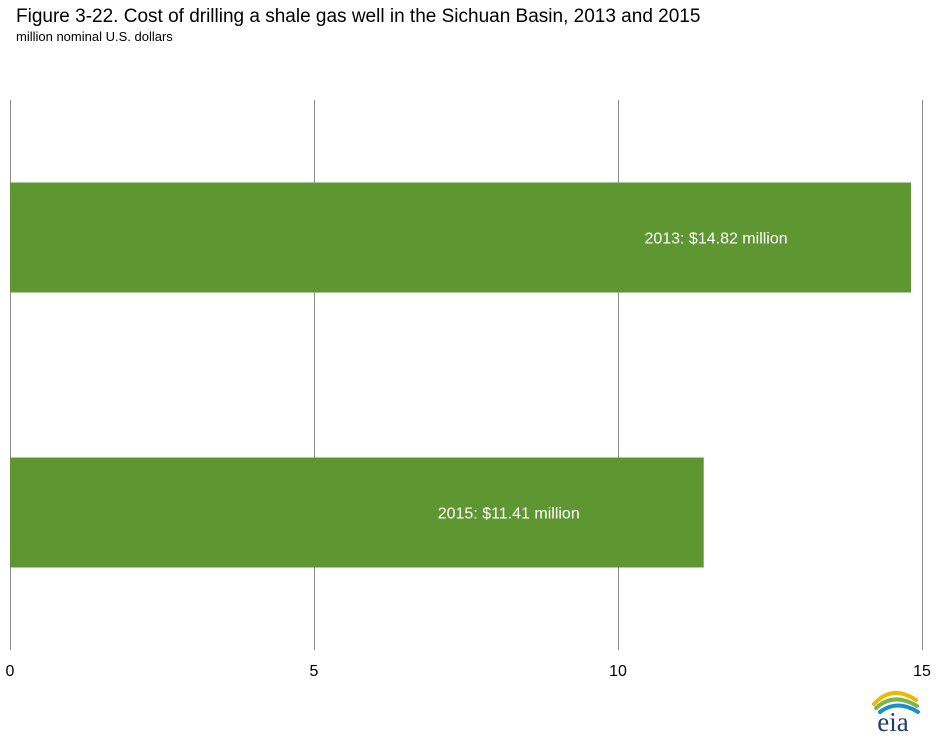 The height and width of the screenshot is (739, 935). What do you see at coordinates (892, 720) in the screenshot?
I see `eia-logo-text: eia` at bounding box center [892, 720].